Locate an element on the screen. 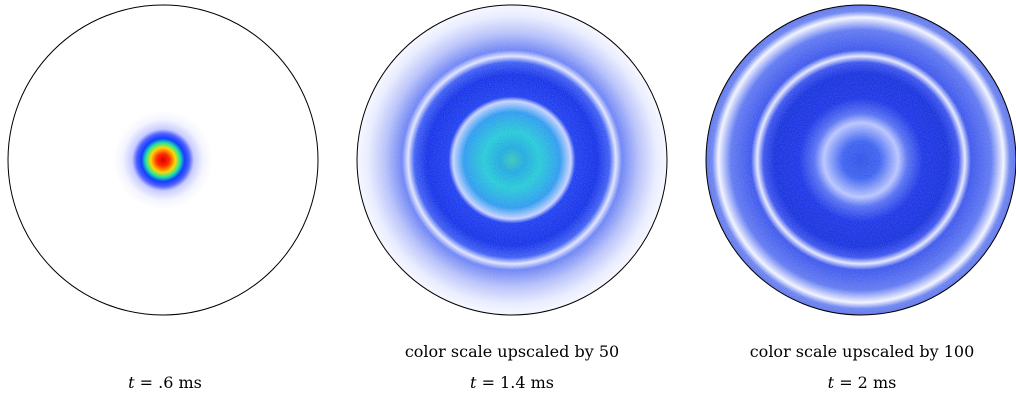 Image resolution: width=1016 pixels, height=393 pixels. caption-note: color scale upscaled by 50 is located at coordinates (512, 351).